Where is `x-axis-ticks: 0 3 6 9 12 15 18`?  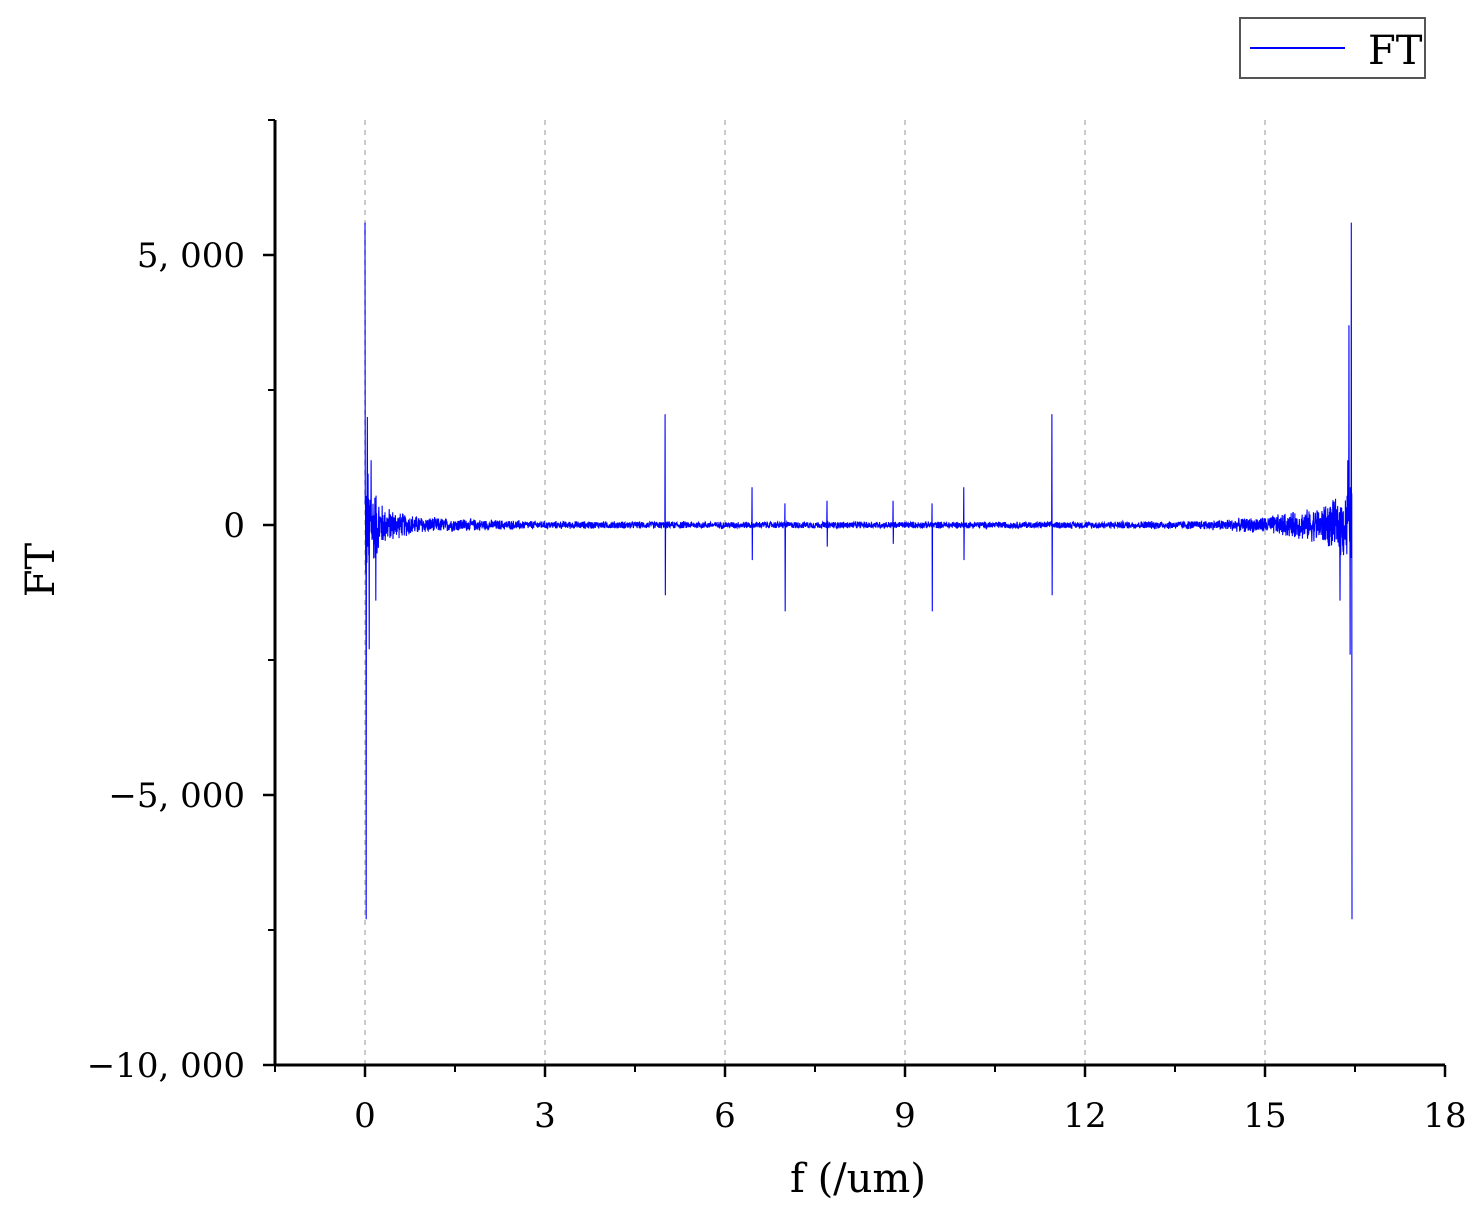 x-axis-ticks: 0 3 6 9 12 15 18 is located at coordinates (870, 1100).